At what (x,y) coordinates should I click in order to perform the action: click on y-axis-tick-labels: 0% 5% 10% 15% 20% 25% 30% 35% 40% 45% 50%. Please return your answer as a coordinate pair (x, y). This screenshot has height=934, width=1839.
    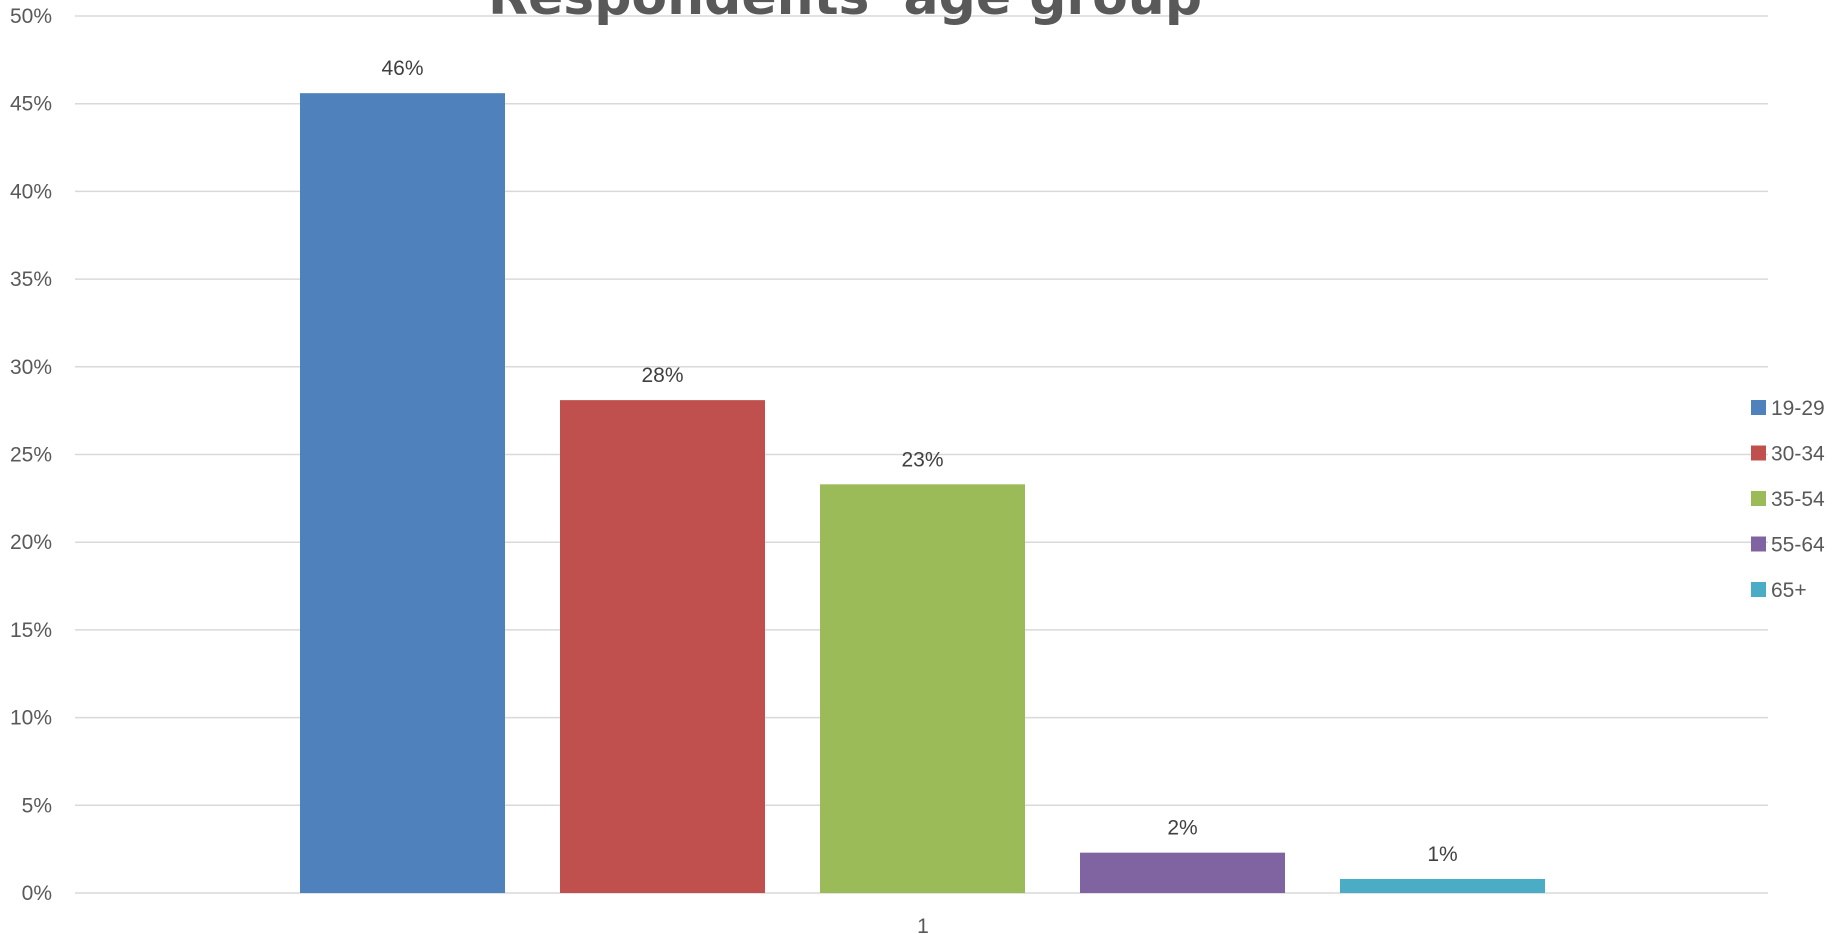
    Looking at the image, I should click on (31, 455).